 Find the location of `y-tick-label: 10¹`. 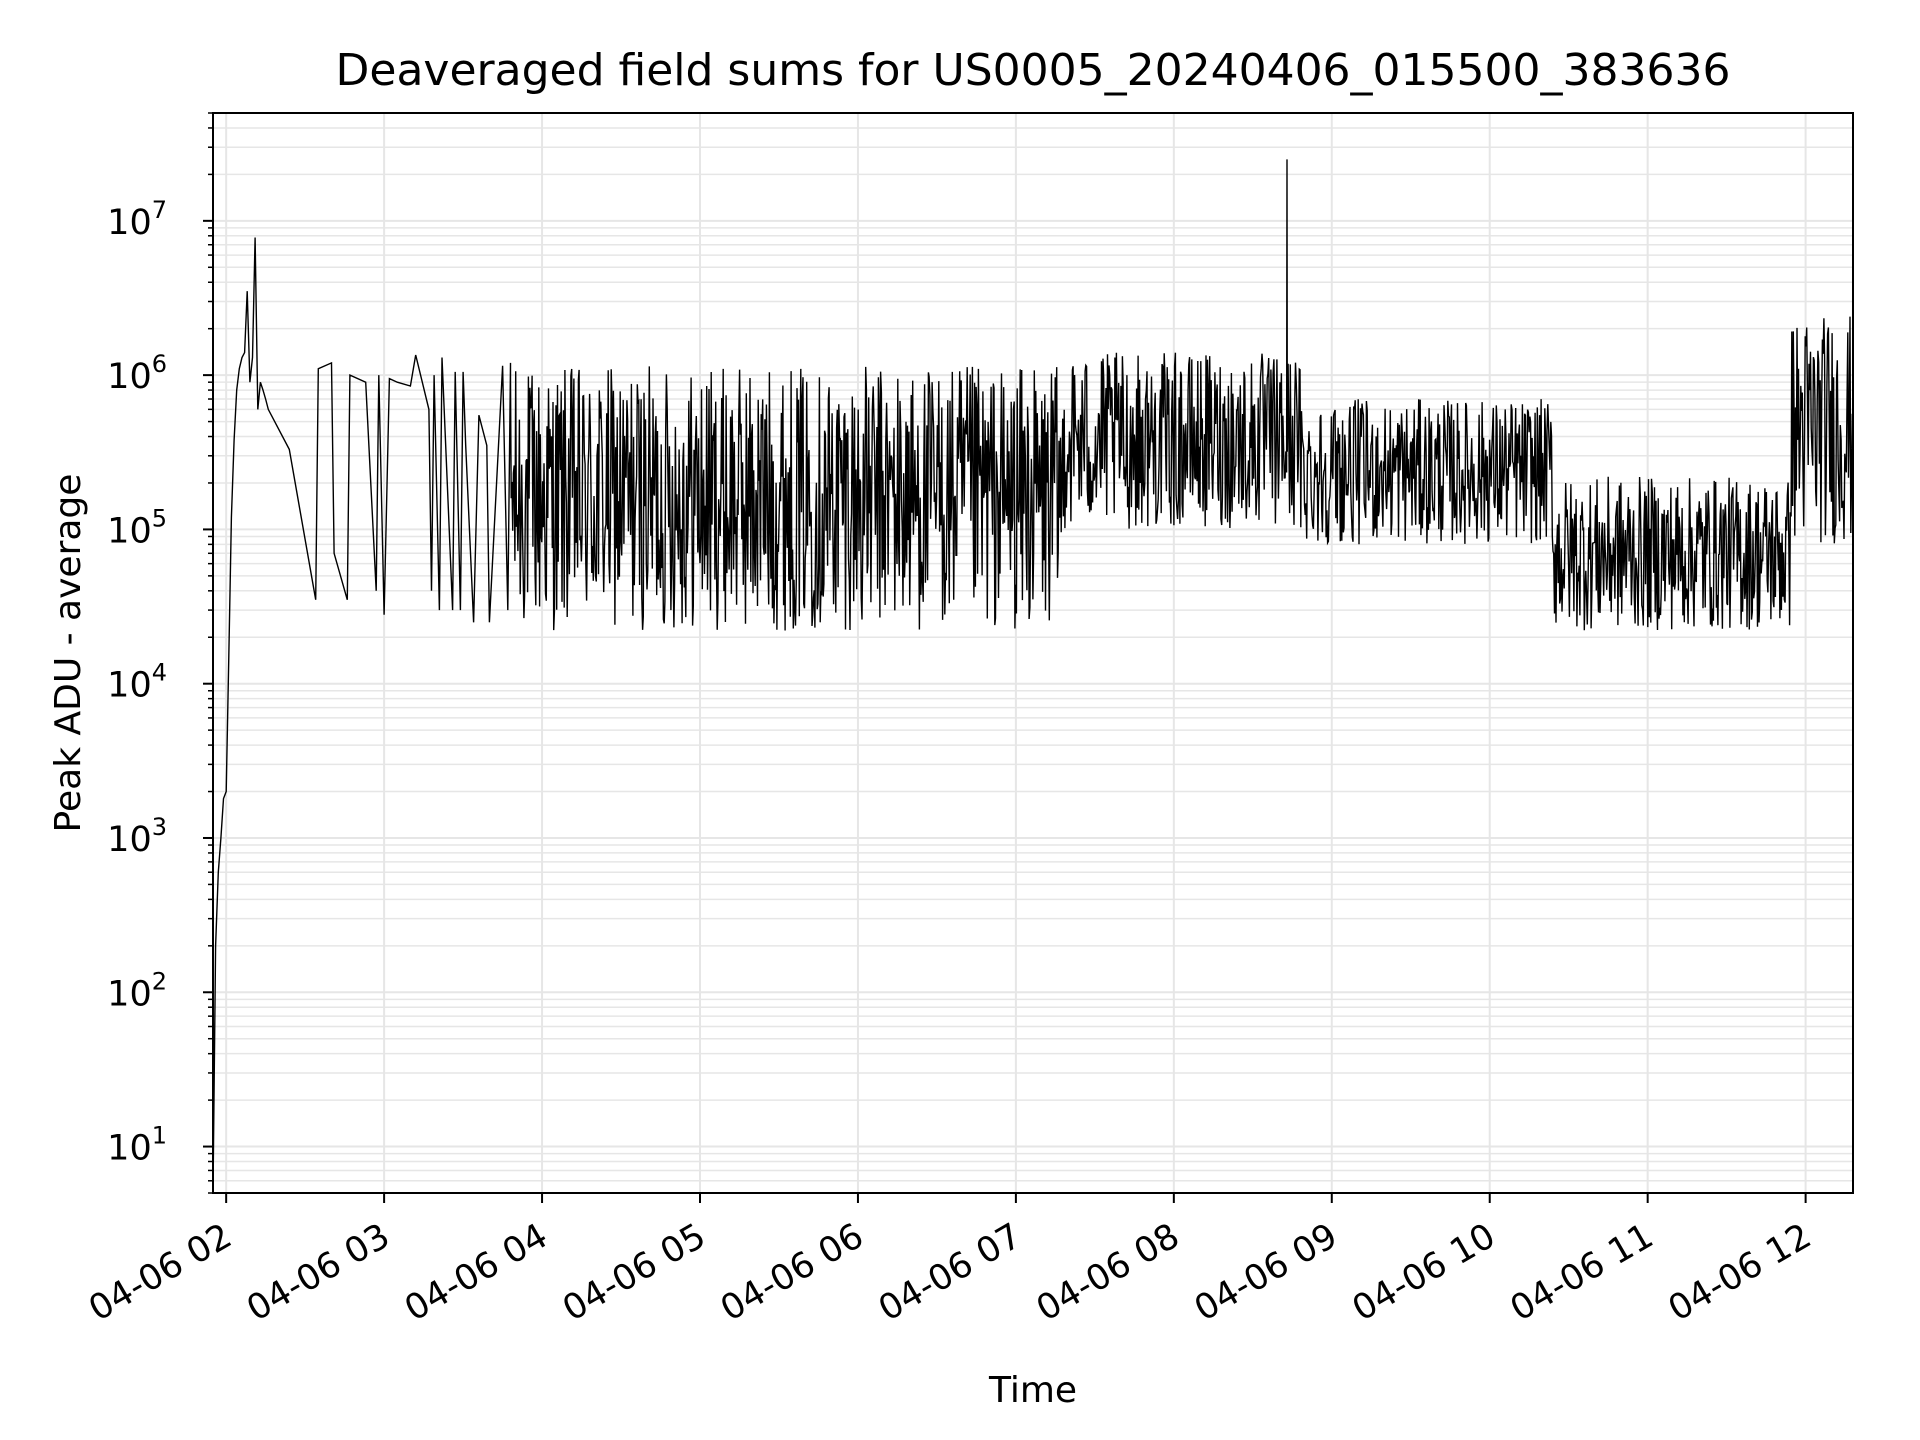

y-tick-label: 10¹ is located at coordinates (137, 1145).